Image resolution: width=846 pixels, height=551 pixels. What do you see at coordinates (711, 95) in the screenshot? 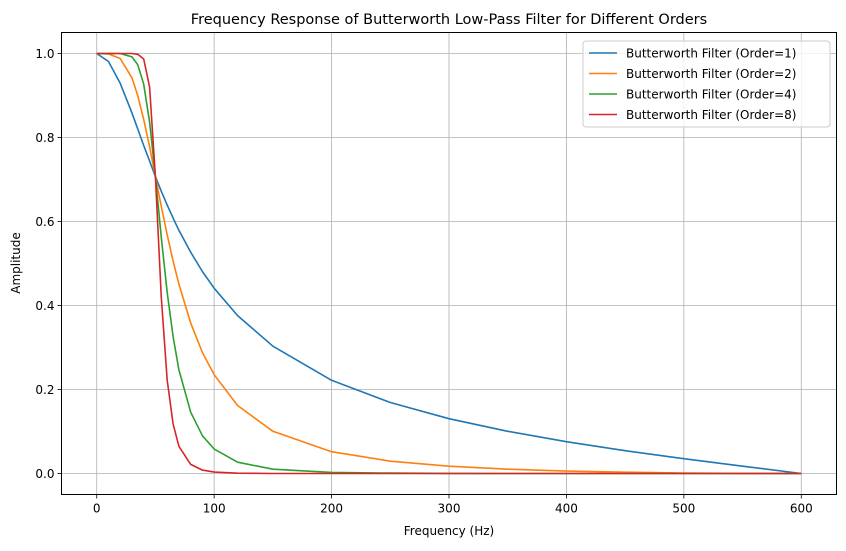
I see `legend-label: Butterworth Filter (Order=4)` at bounding box center [711, 95].